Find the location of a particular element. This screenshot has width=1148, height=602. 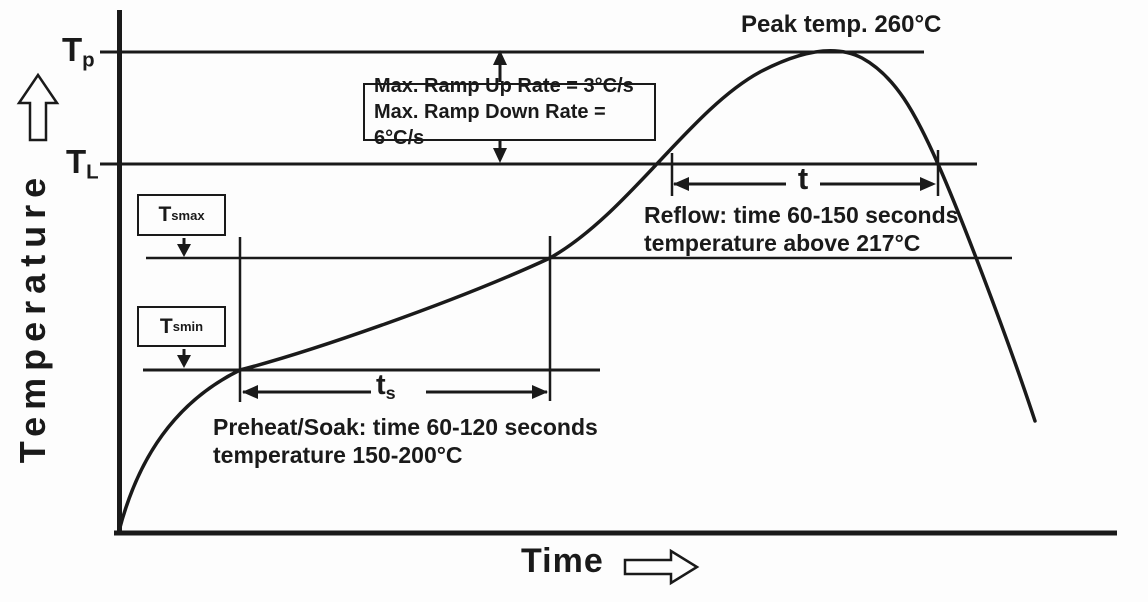

tp-label-sub: p is located at coordinates (88, 60).